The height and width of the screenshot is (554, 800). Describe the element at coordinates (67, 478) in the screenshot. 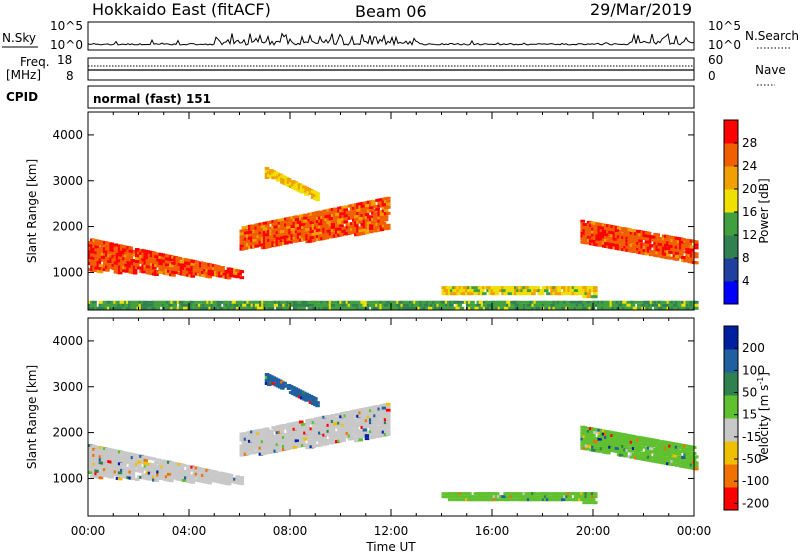

I see `velocity-ytick-label: 1000` at that location.